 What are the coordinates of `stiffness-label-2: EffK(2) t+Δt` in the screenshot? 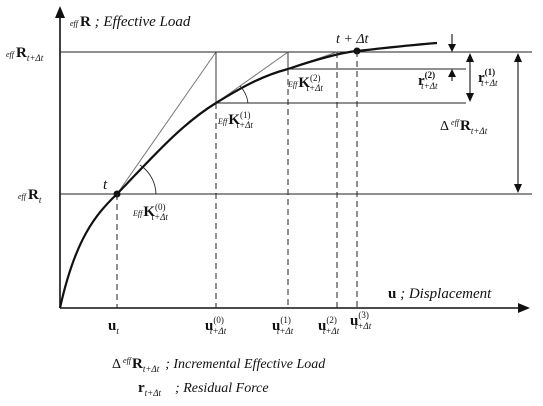 It's located at (305, 83).